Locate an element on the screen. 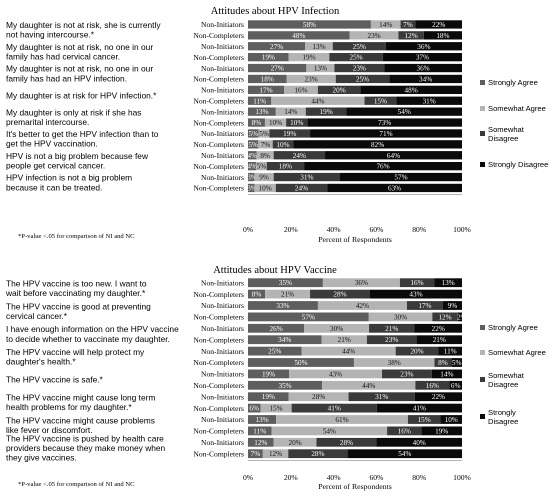 Image resolution: width=550 pixels, height=501 pixels. chart-title: Attitudes about HPV Vaccine is located at coordinates (275, 270).